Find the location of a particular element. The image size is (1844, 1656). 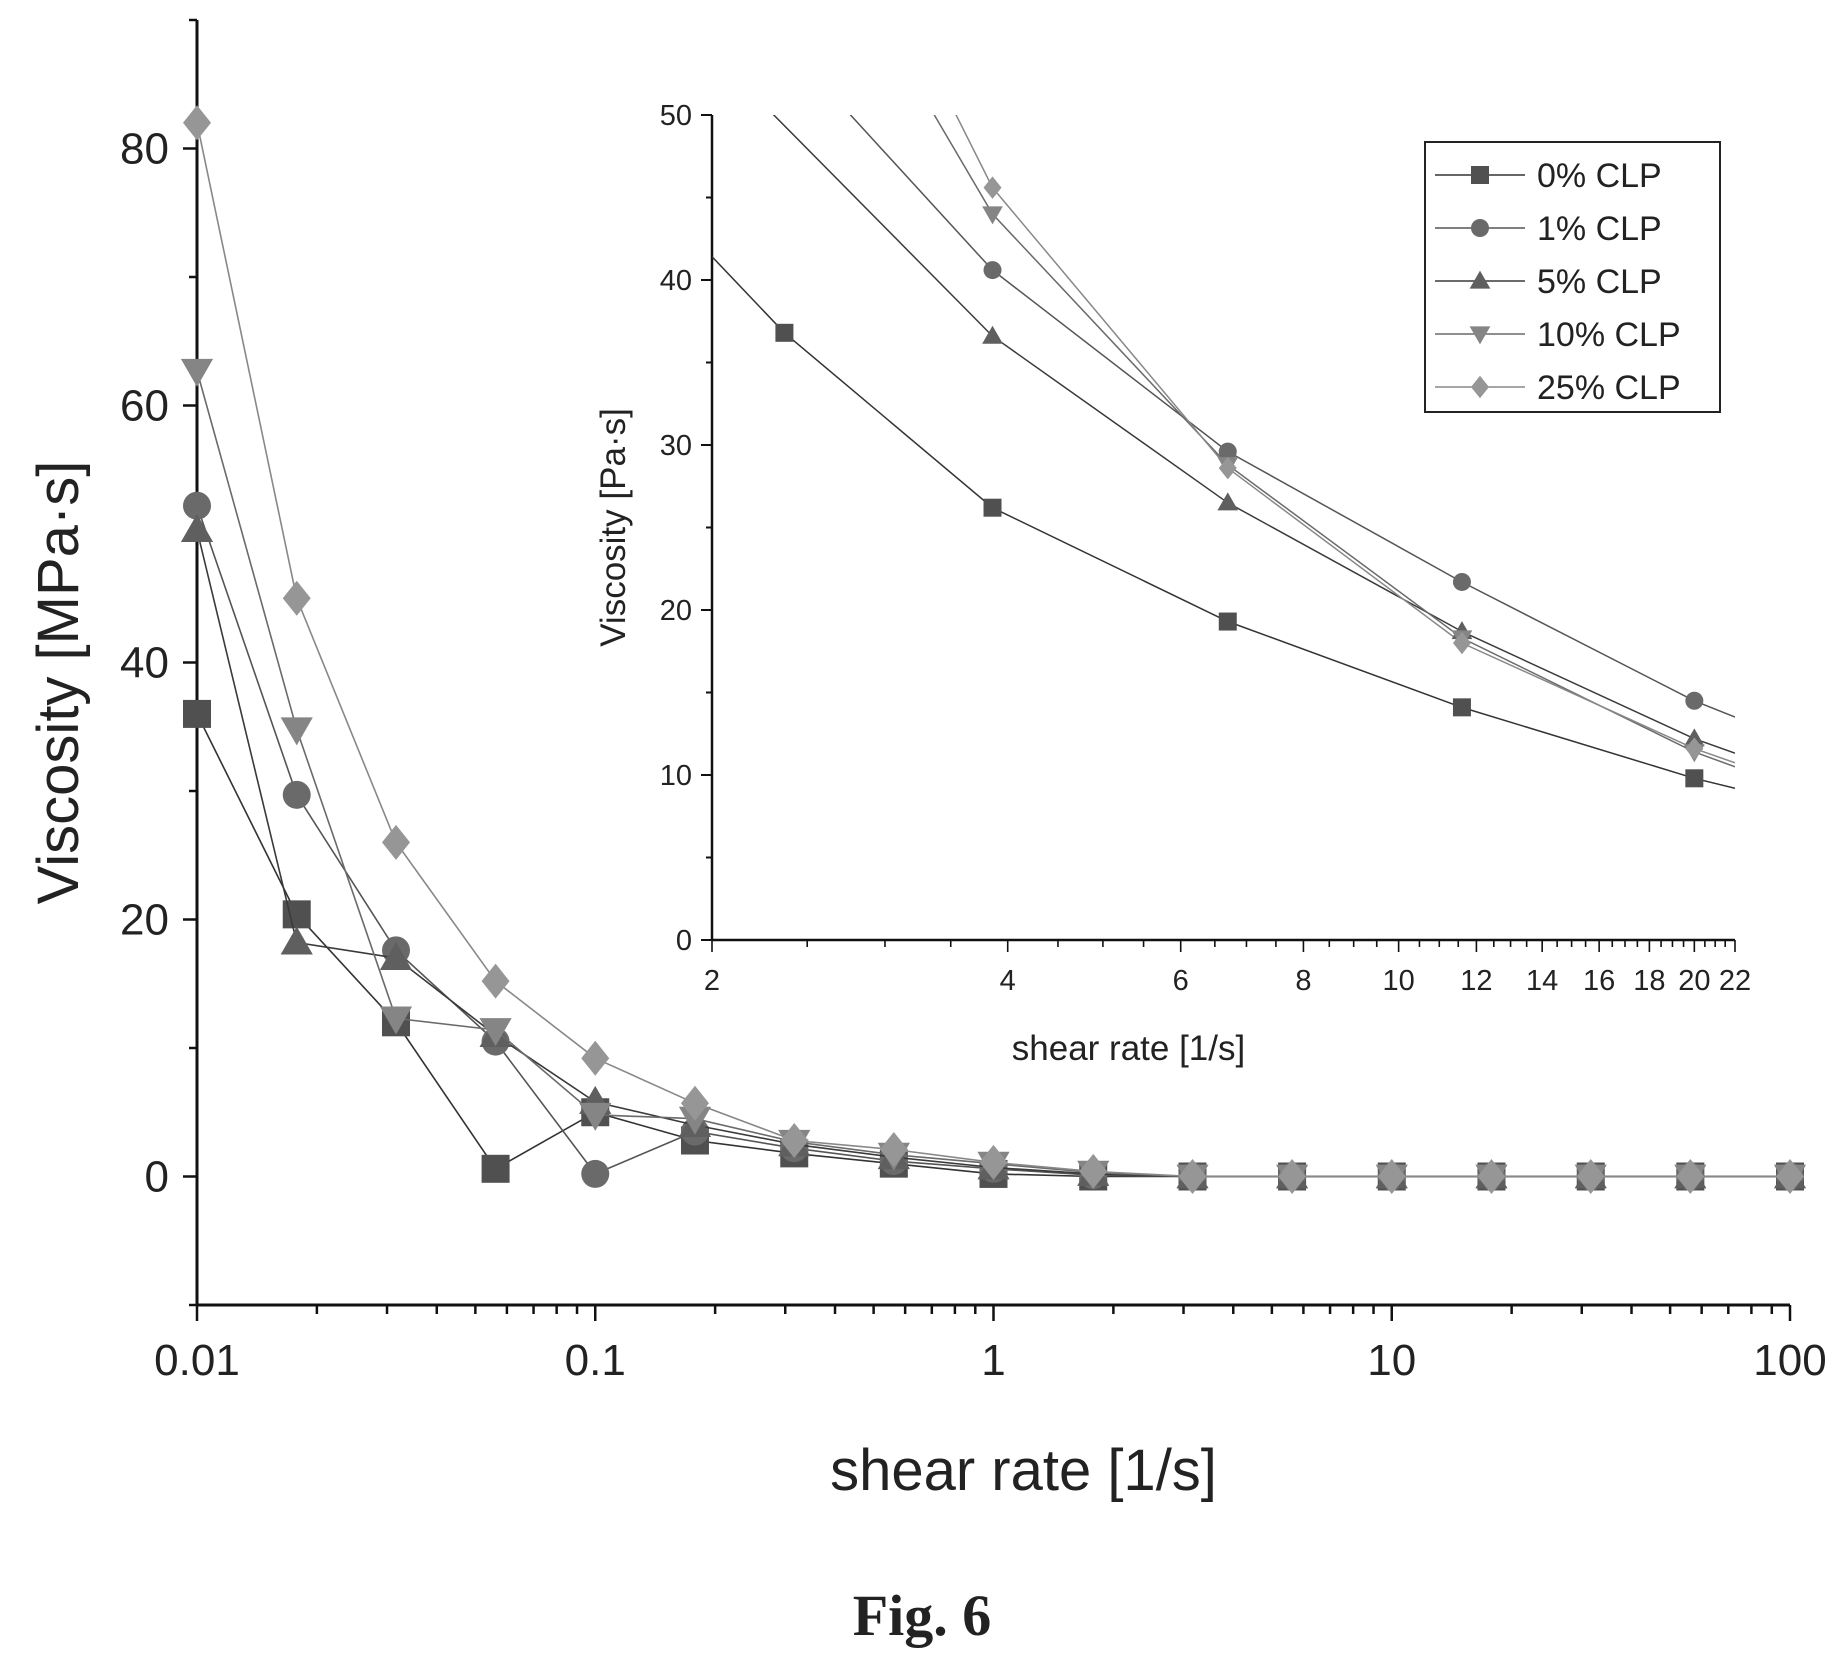

inset-y-tick-label: 50 is located at coordinates (676, 116).